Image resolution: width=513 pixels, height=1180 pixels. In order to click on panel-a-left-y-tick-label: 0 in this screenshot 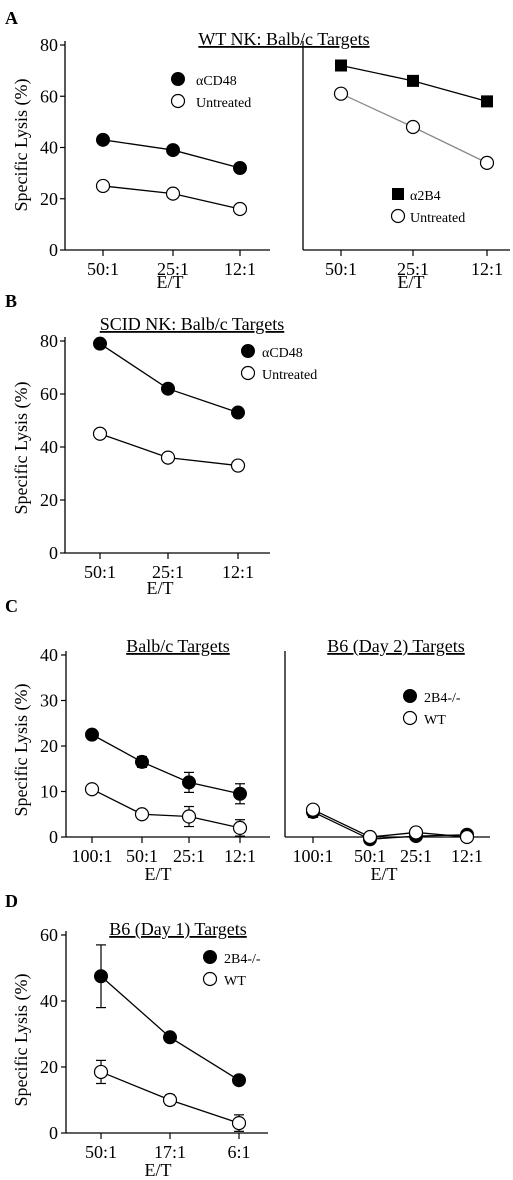, I will do `click(53, 250)`.